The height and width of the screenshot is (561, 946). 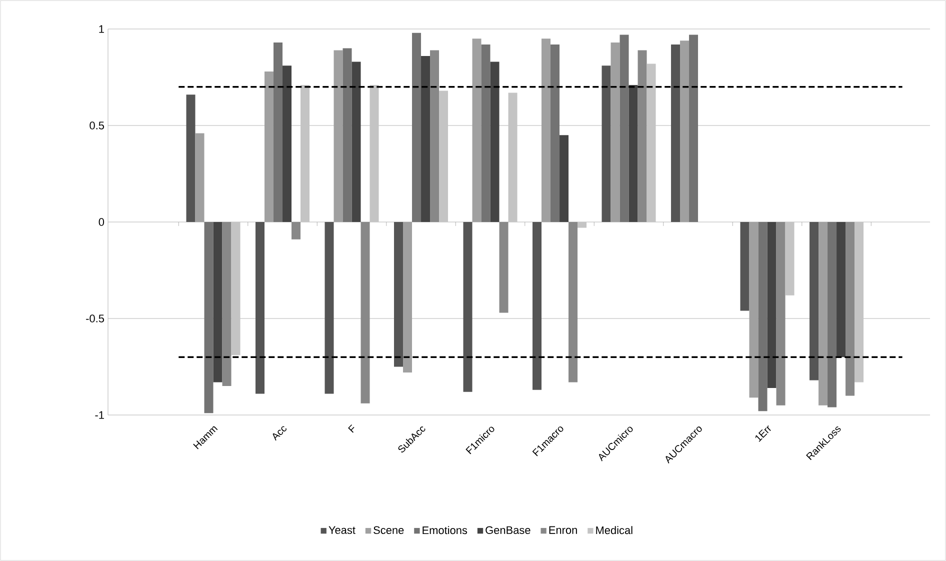 I want to click on x-tick-label: F, so click(x=351, y=428).